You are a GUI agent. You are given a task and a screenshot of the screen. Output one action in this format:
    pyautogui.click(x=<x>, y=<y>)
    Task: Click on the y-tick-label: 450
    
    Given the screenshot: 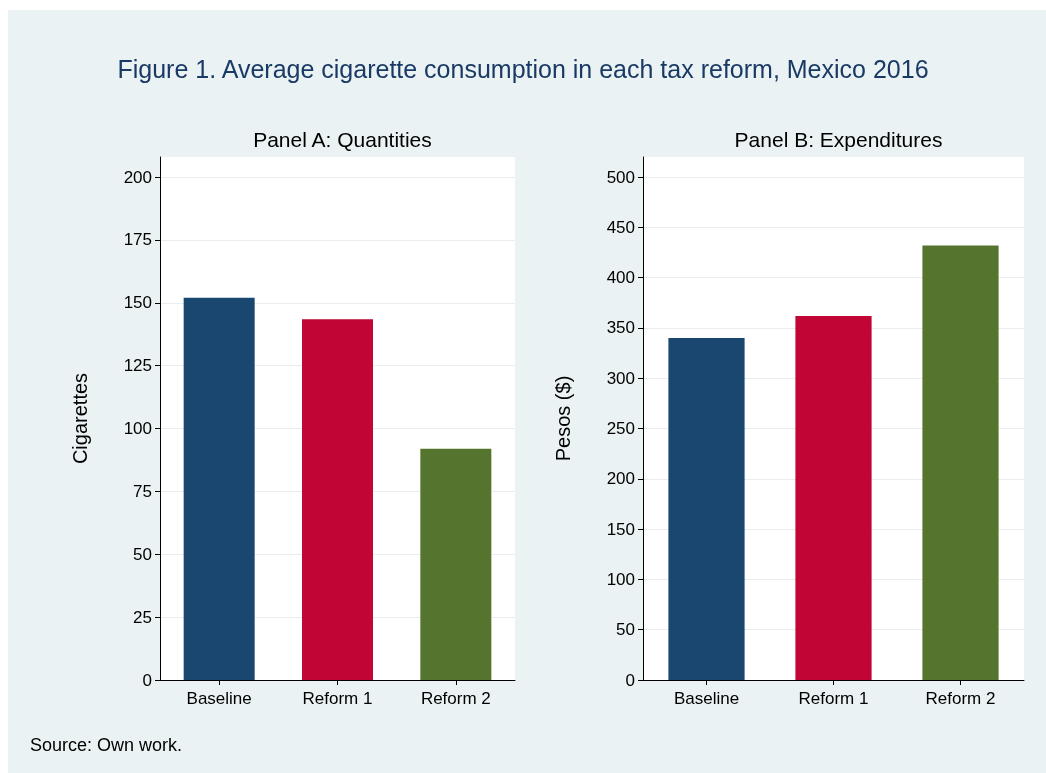 What is the action you would take?
    pyautogui.click(x=620, y=227)
    